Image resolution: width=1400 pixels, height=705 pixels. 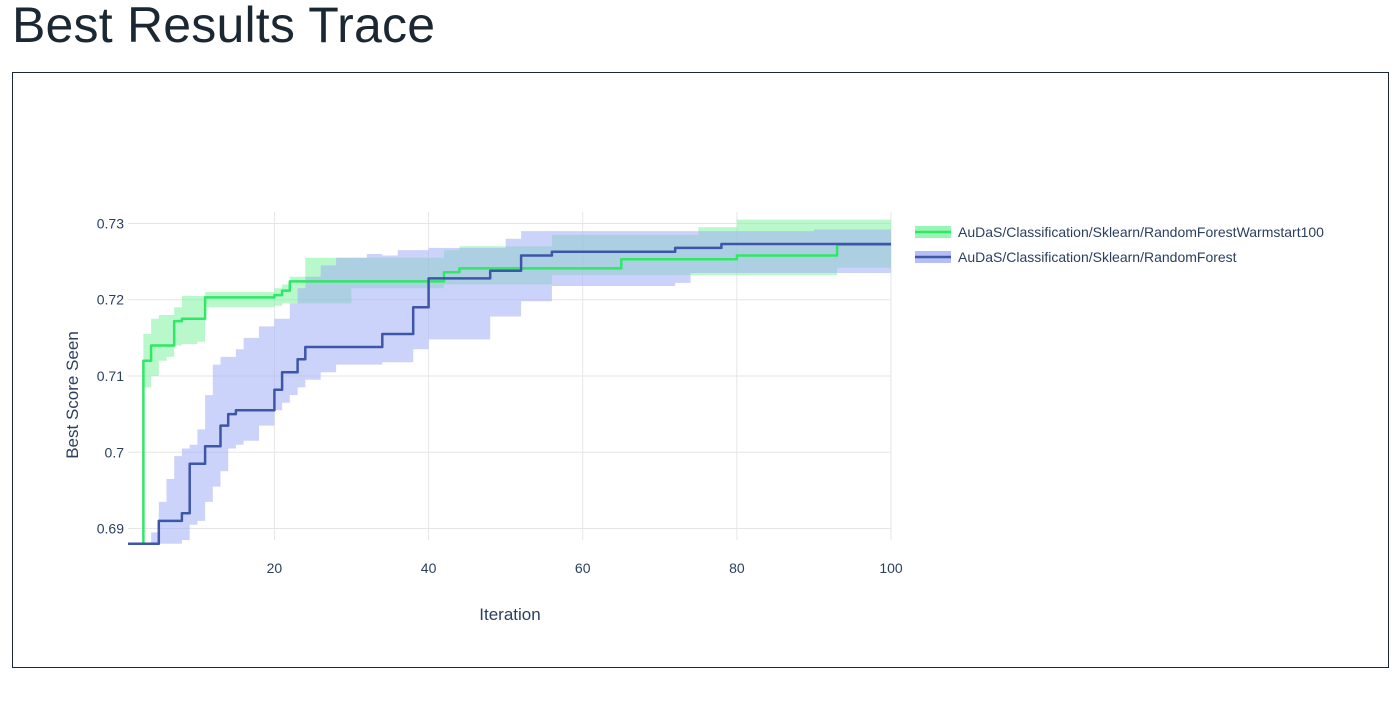 I want to click on x-tick-label: 80, so click(x=737, y=568).